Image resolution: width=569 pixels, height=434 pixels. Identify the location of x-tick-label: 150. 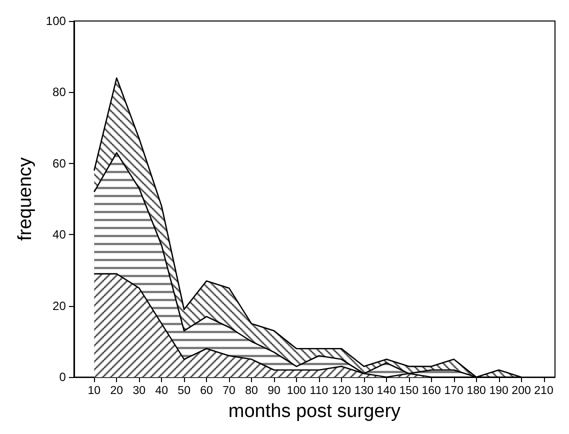
(408, 391).